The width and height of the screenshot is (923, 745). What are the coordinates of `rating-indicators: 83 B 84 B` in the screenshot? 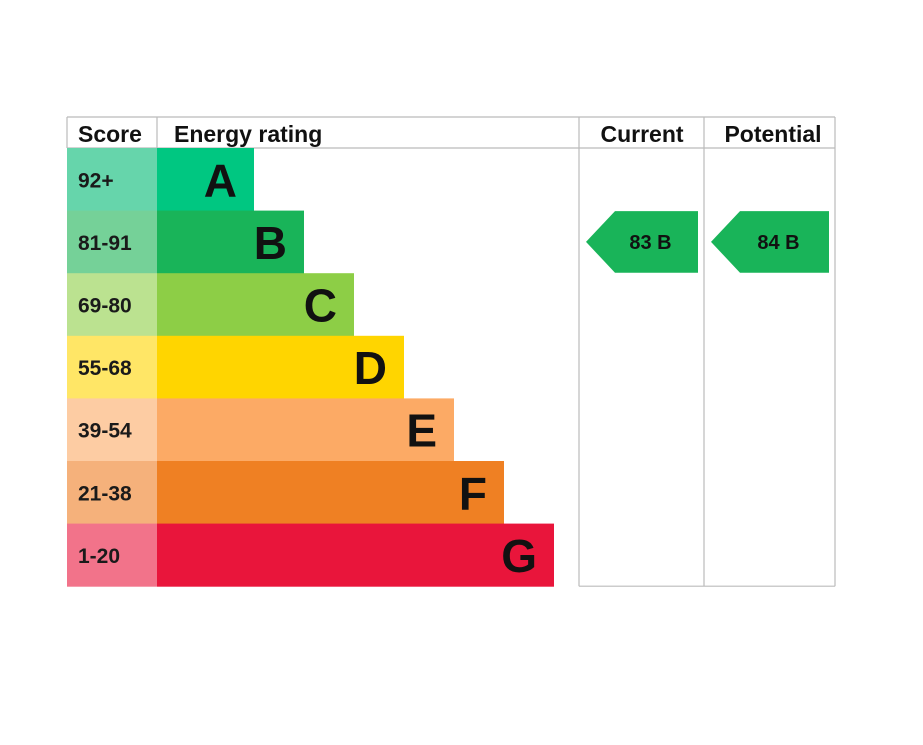 It's located at (707, 242).